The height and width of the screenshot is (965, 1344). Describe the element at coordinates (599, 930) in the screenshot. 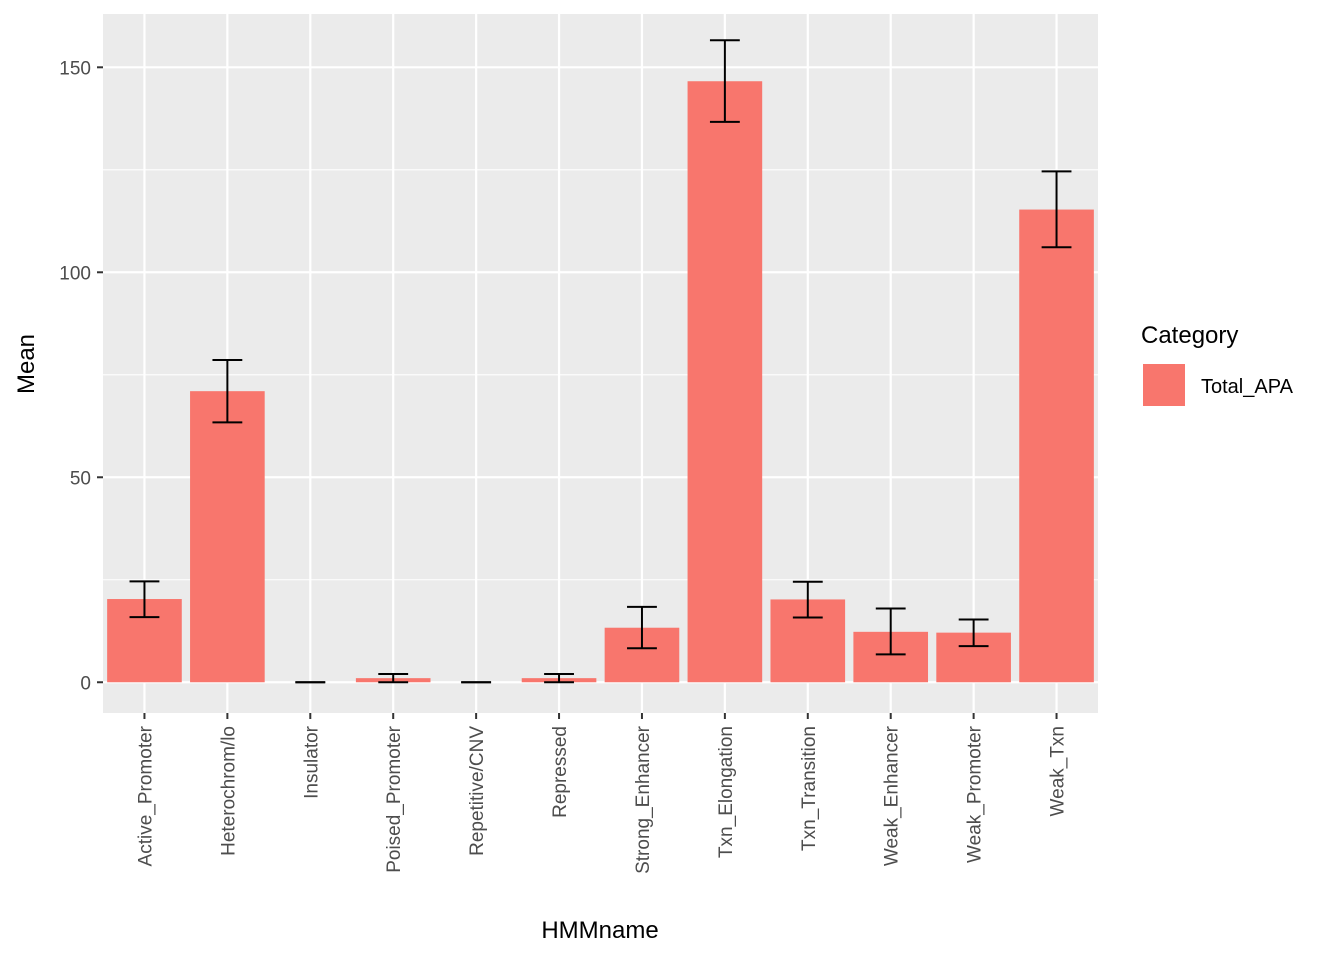

I see `x-axis-title: HMMname` at that location.